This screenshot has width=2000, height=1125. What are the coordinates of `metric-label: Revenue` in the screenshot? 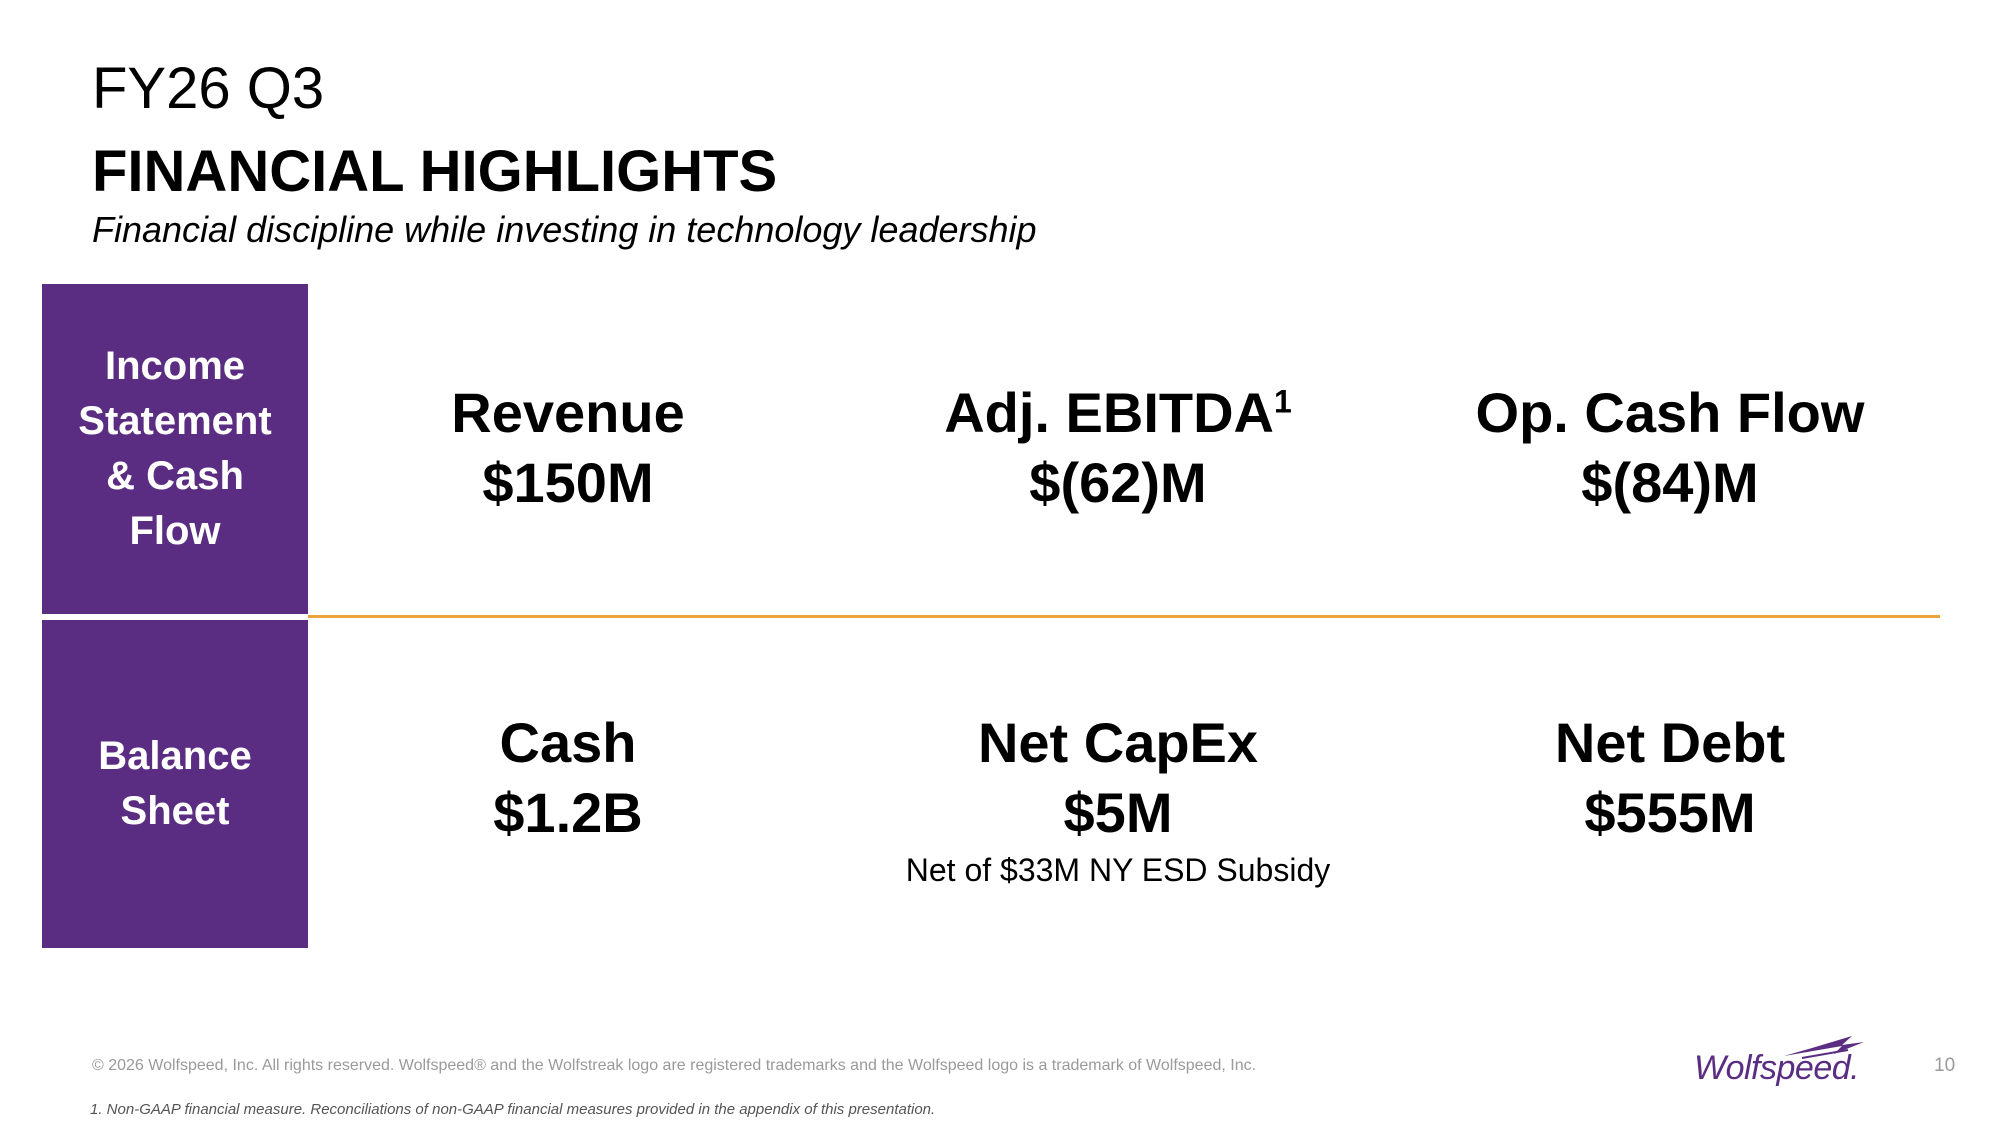 It's located at (568, 412).